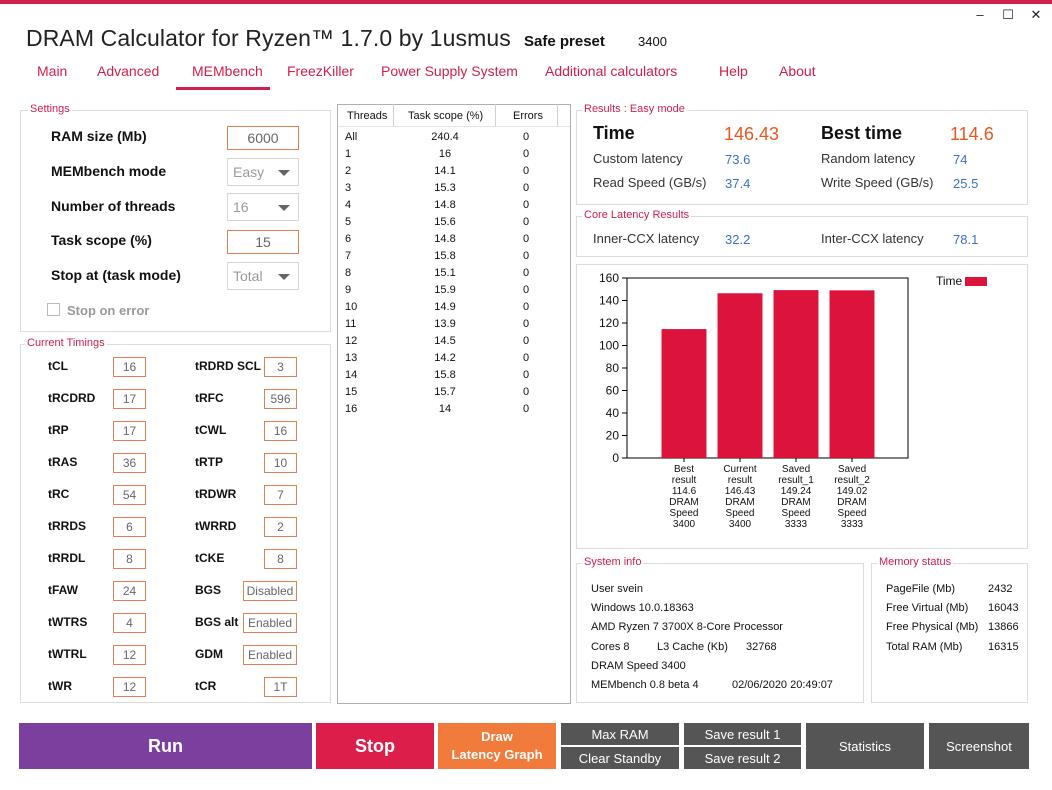 The image size is (1052, 790). I want to click on tab-power-supply-system: Power Supply System, so click(449, 71).